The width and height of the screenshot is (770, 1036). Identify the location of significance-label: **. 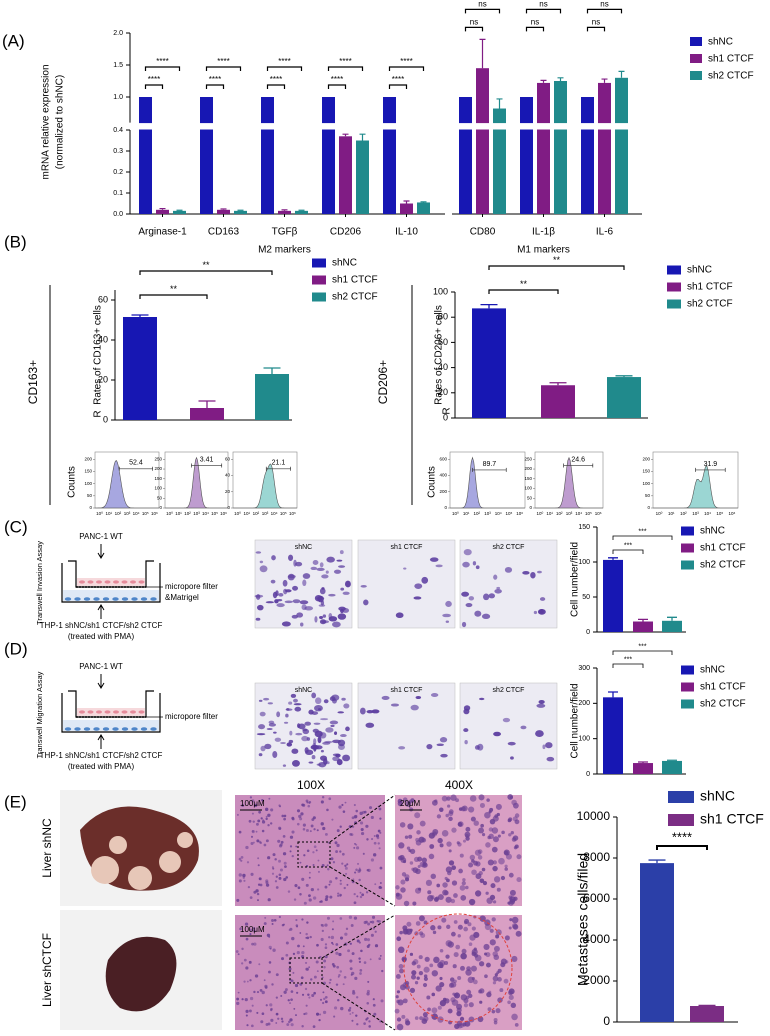
(174, 289).